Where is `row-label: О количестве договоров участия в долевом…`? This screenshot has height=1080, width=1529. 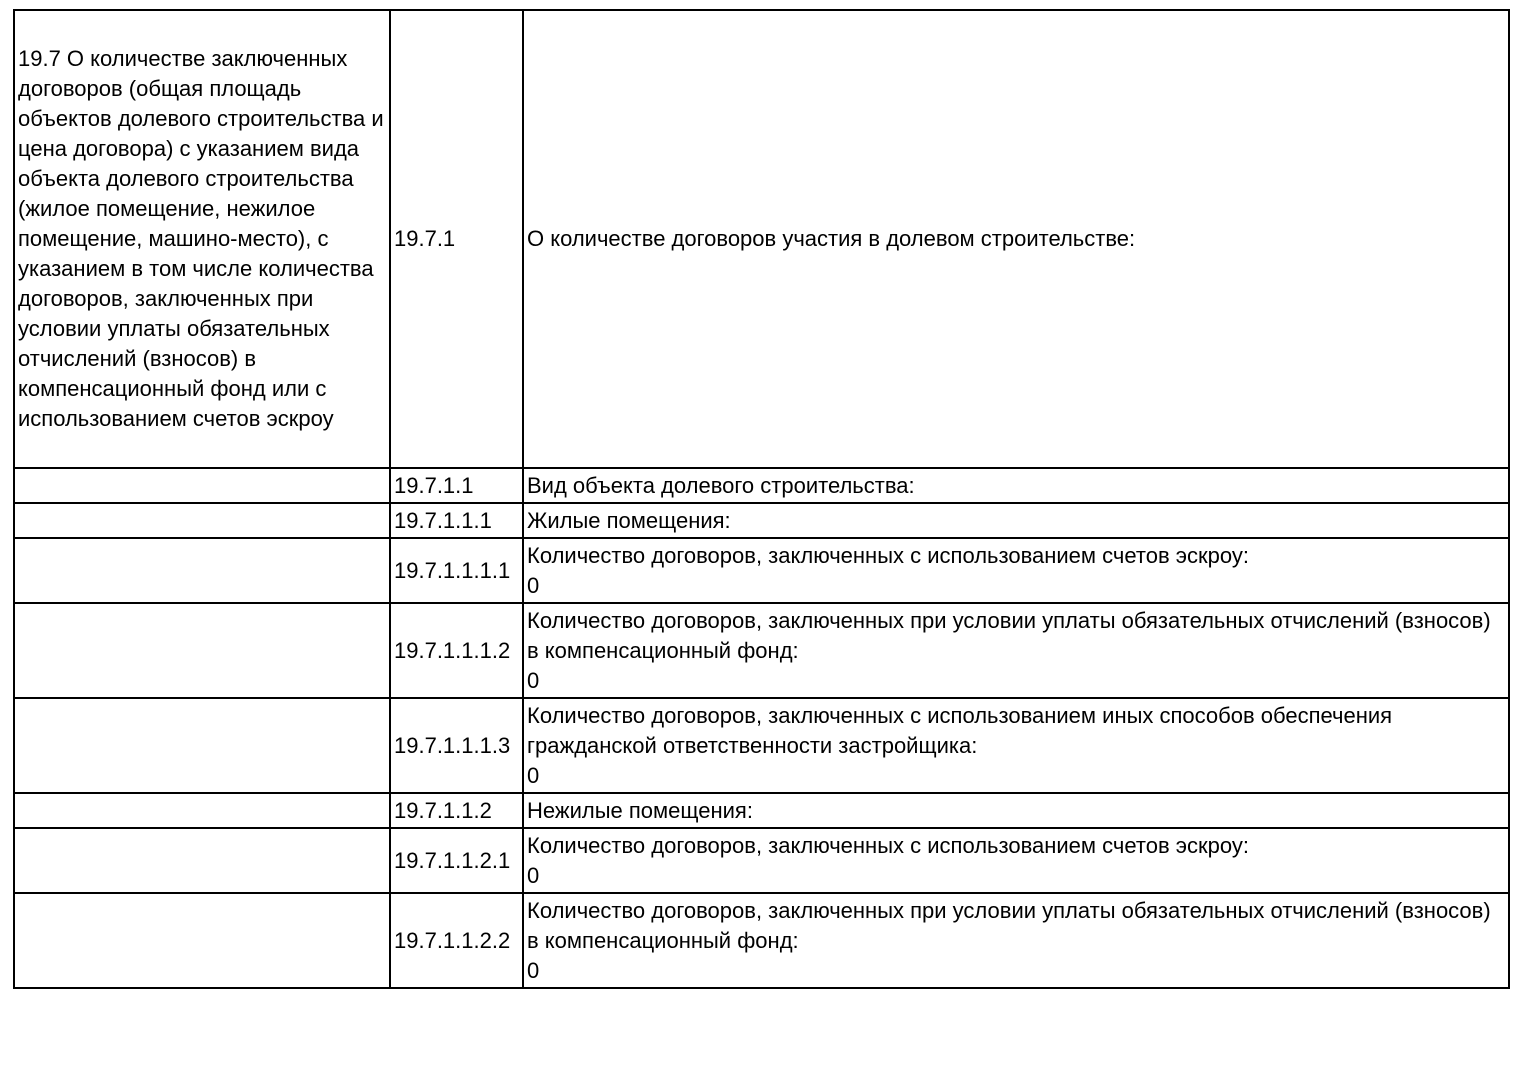
row-label: О количестве договоров участия в долевом… is located at coordinates (831, 238).